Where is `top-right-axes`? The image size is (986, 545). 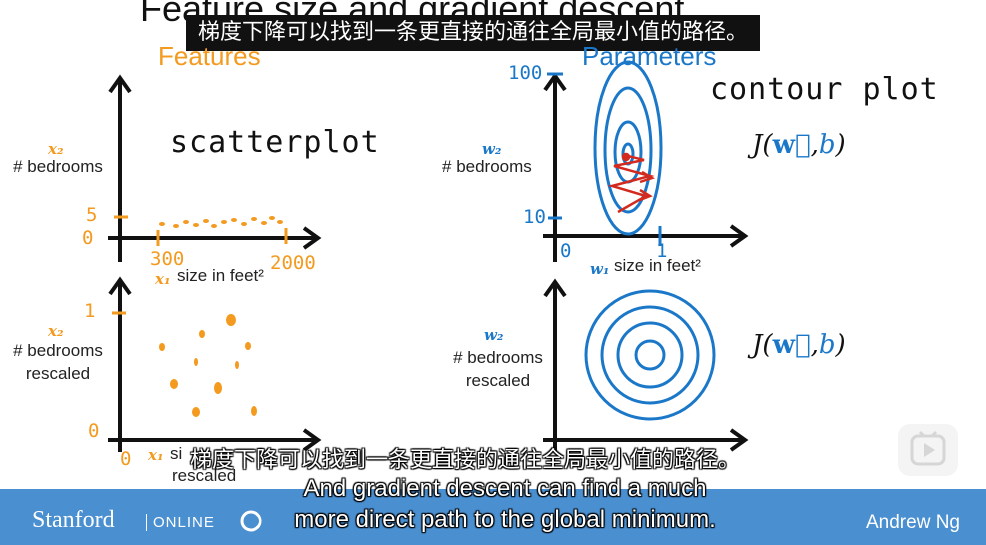
top-right-axes is located at coordinates (646, 167).